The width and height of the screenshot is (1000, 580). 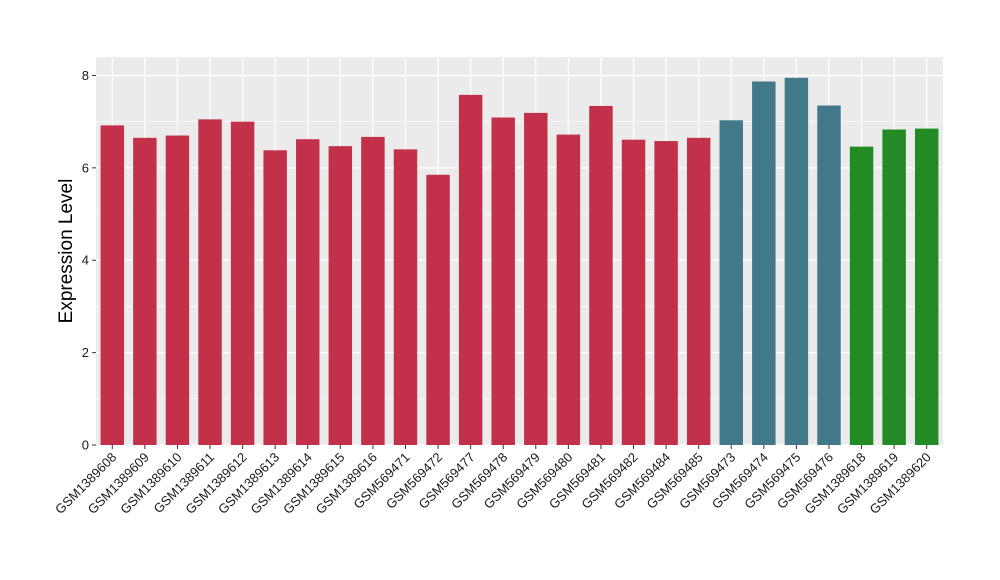 I want to click on bar-gsm569480, so click(x=568, y=289).